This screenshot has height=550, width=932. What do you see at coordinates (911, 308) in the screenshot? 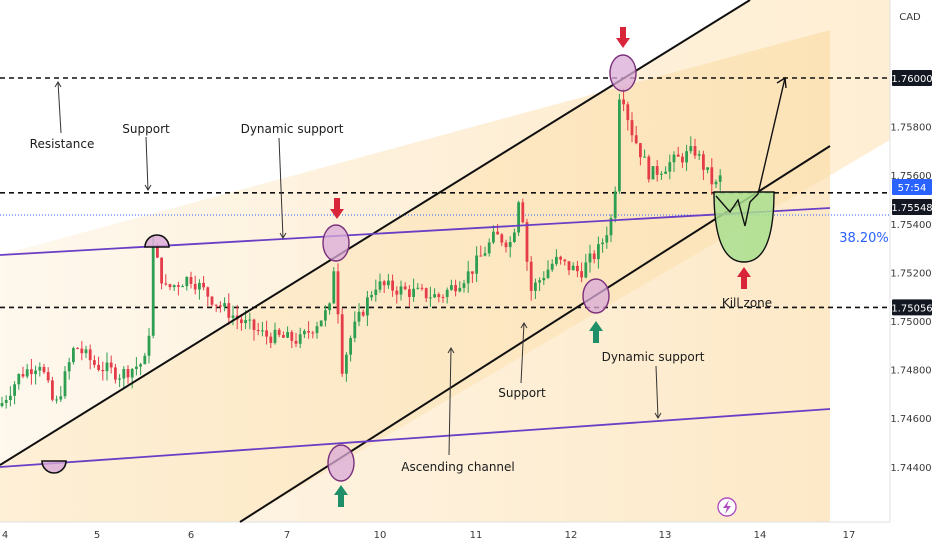
I see `price-tag-label: 1.75056` at bounding box center [911, 308].